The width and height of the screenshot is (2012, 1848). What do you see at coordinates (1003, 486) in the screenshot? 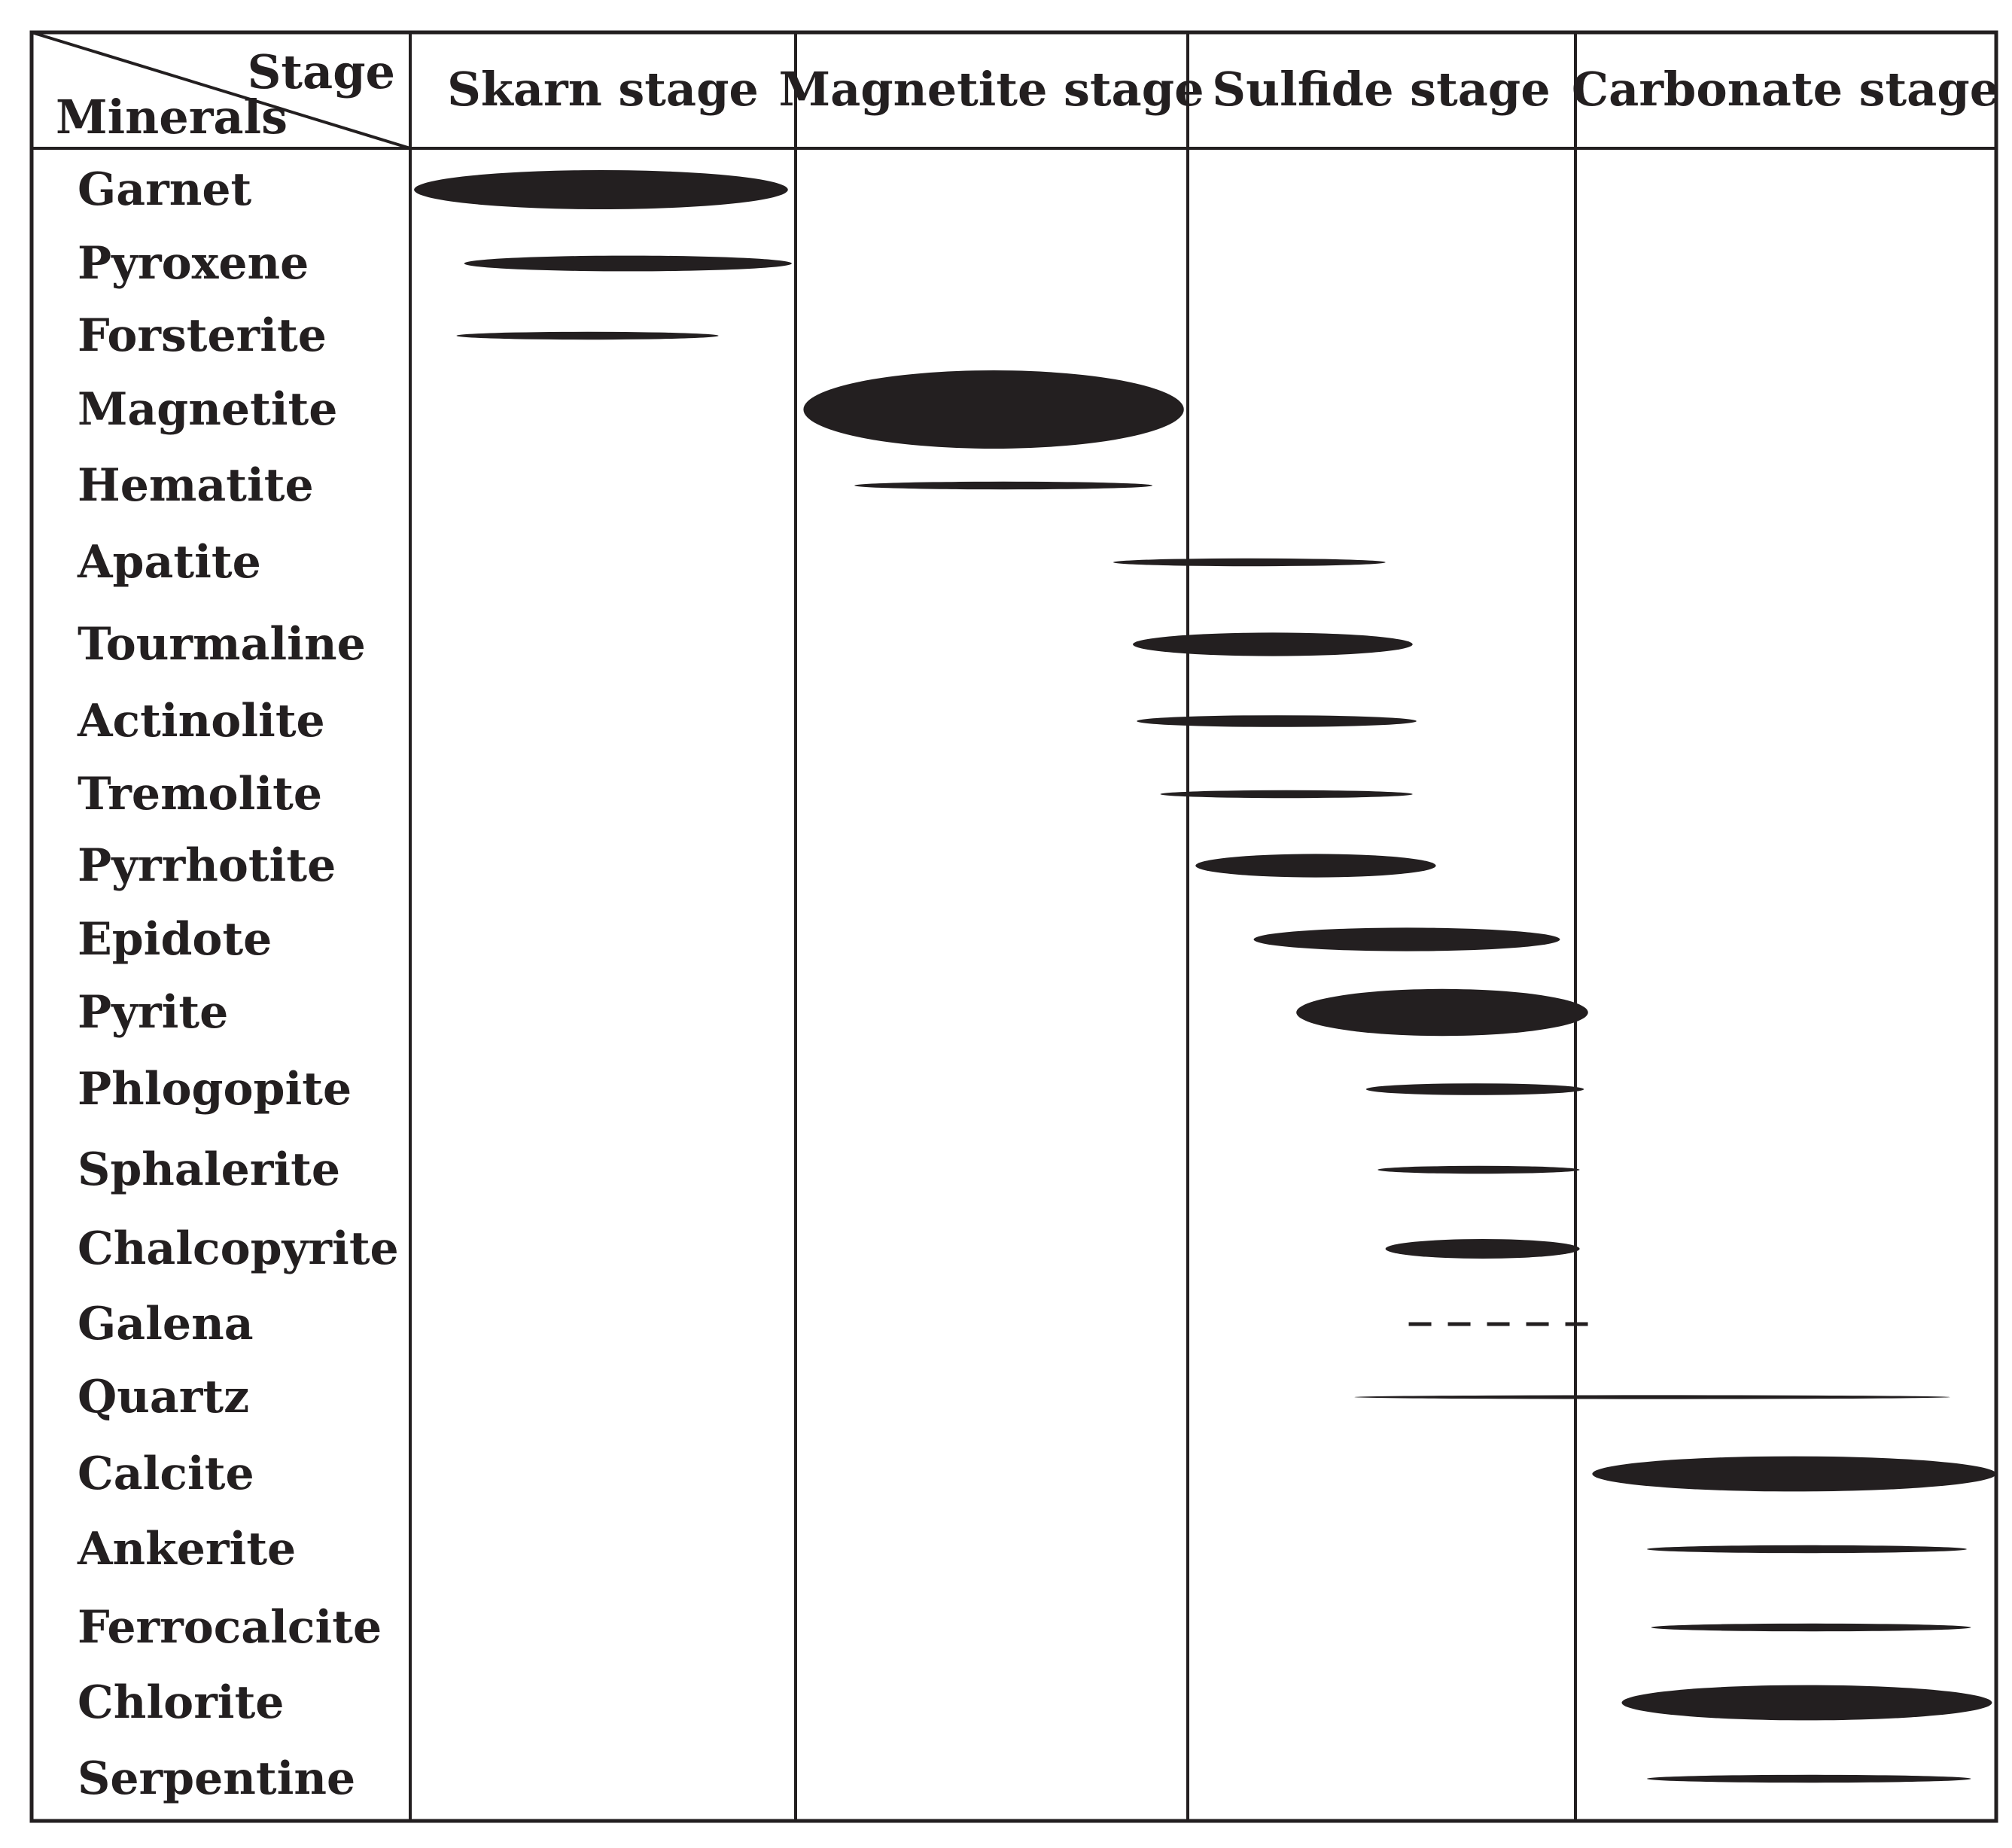
I see `mineral-bar-hematite` at bounding box center [1003, 486].